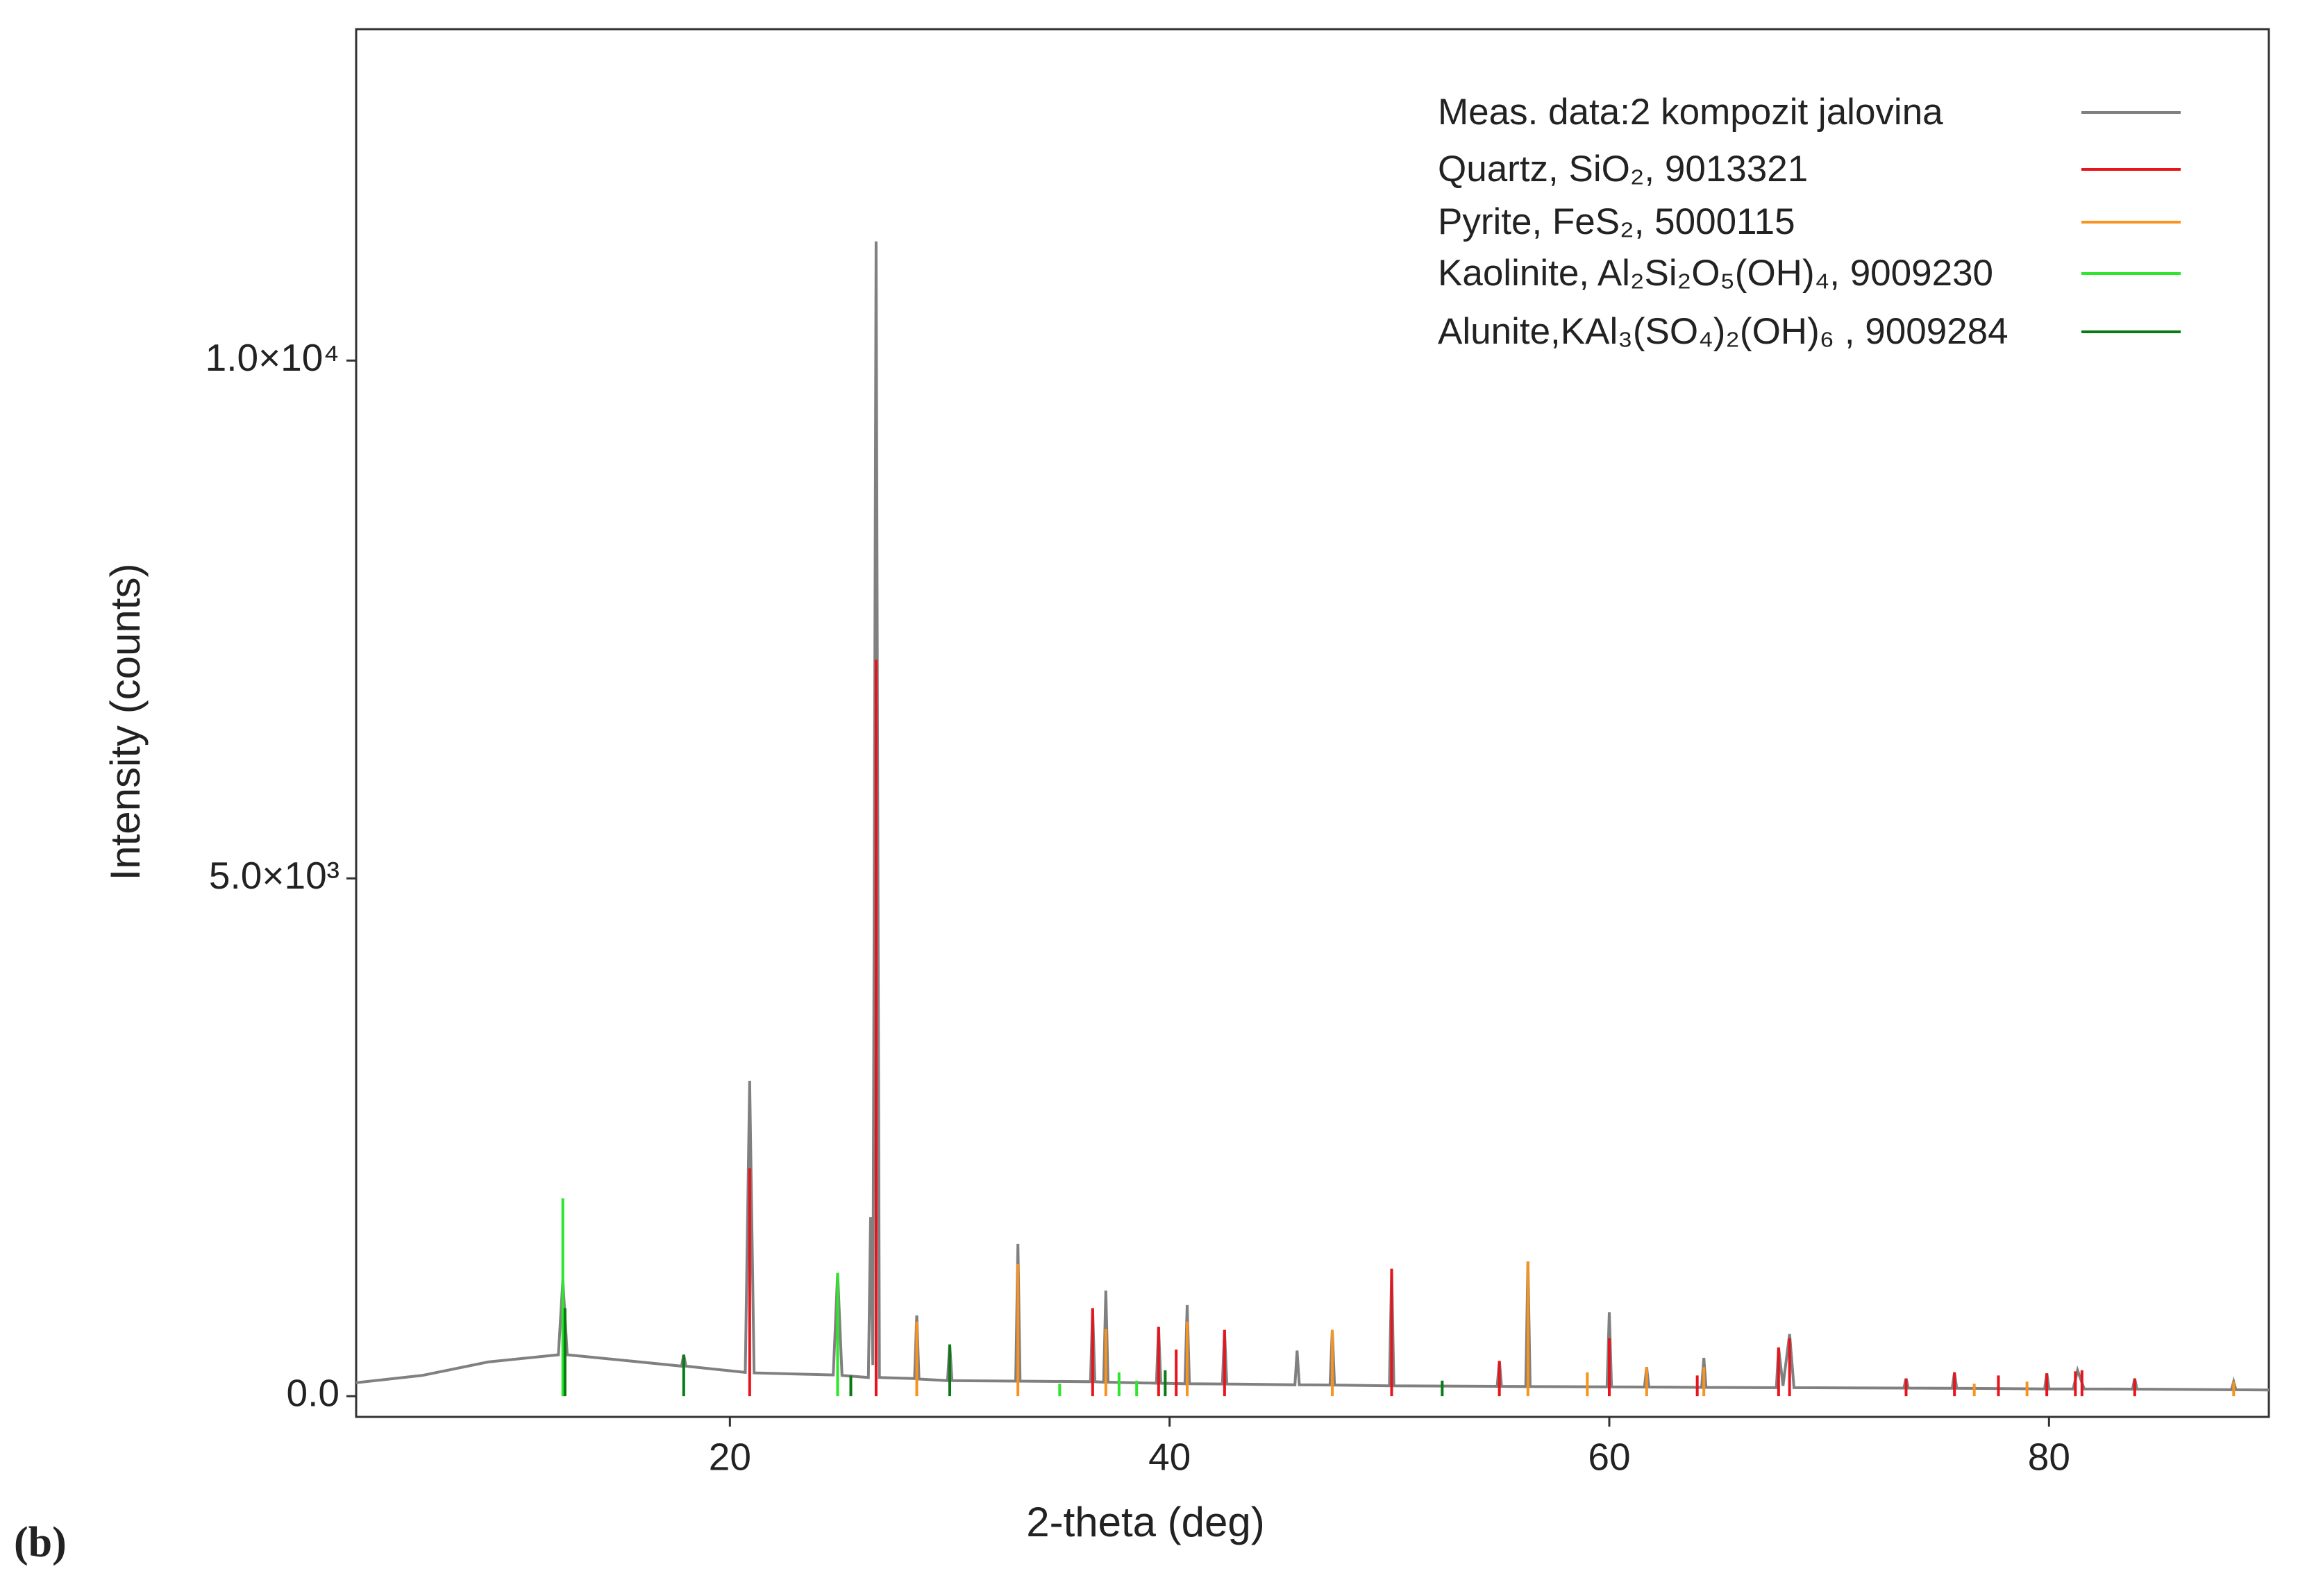 Image resolution: width=2298 pixels, height=1596 pixels. Describe the element at coordinates (730, 1457) in the screenshot. I see `x-tick-label: 20` at that location.